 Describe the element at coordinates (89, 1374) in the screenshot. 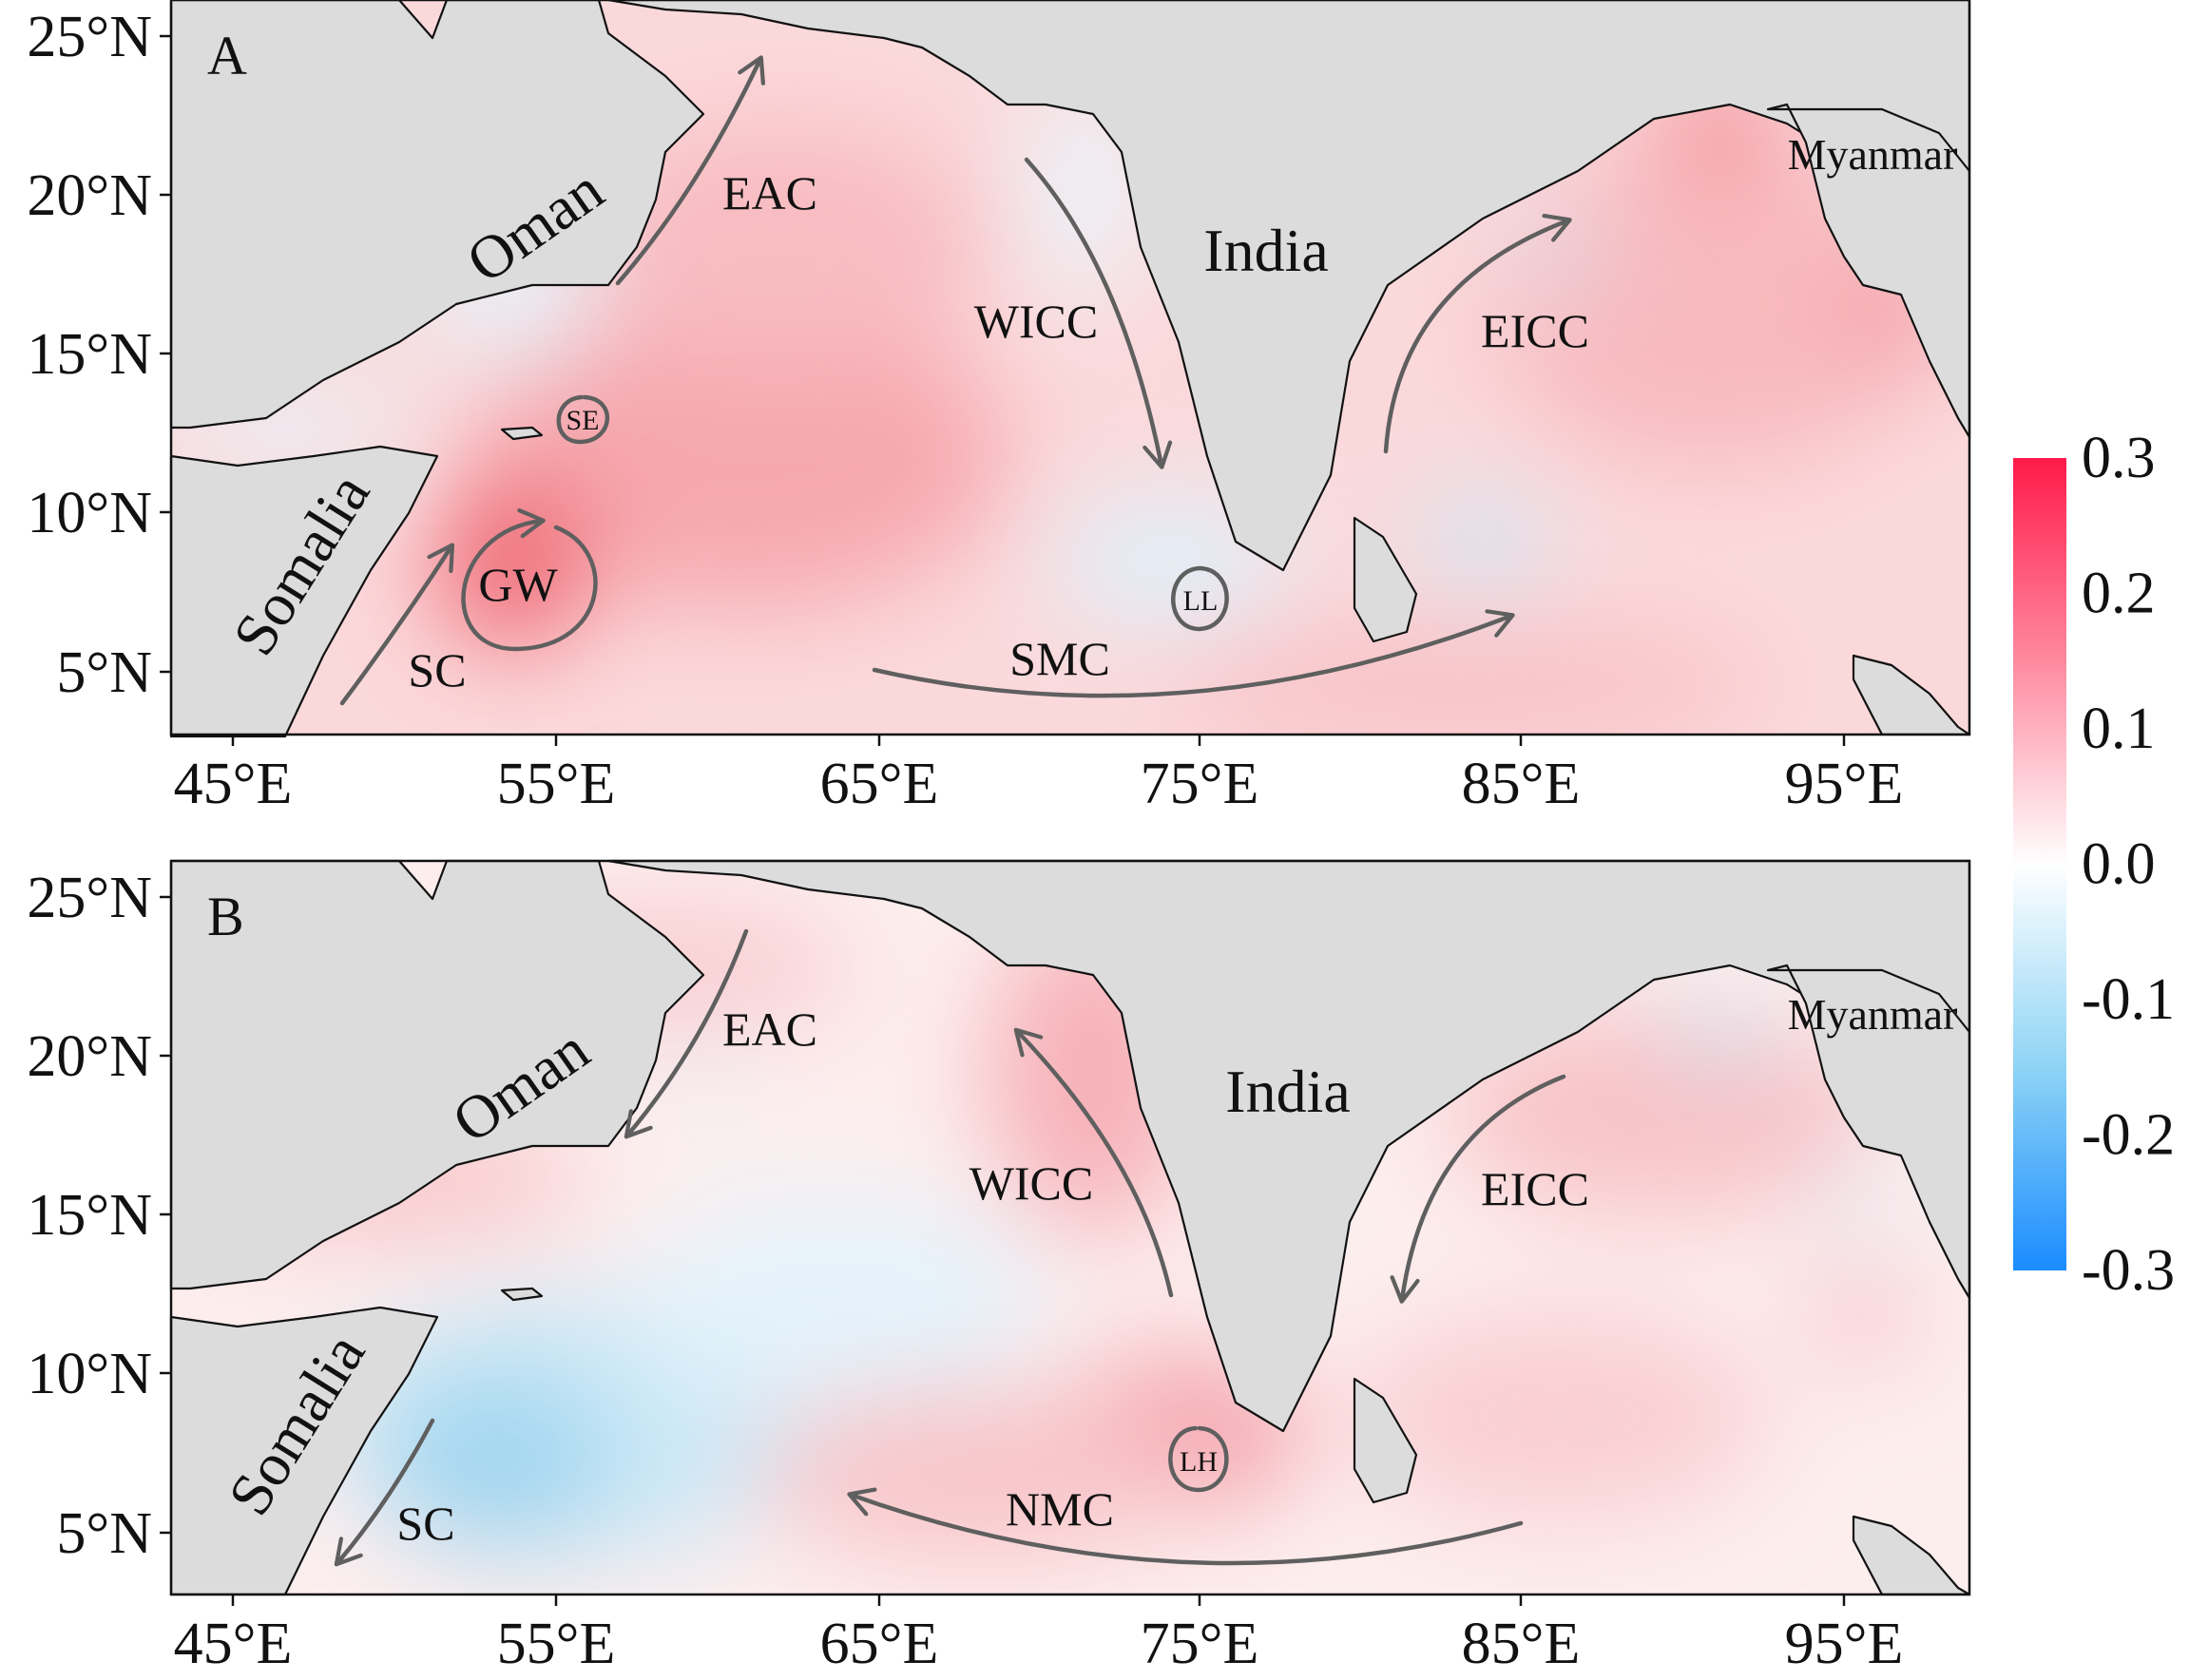

I see `y-tick-label-b: 10°N` at that location.